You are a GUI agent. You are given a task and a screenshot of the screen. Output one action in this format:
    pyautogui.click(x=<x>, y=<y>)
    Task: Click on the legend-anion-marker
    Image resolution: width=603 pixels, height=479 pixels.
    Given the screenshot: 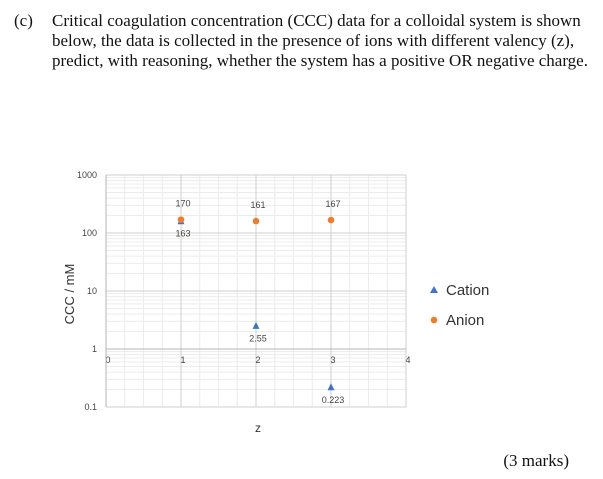 What is the action you would take?
    pyautogui.click(x=434, y=320)
    